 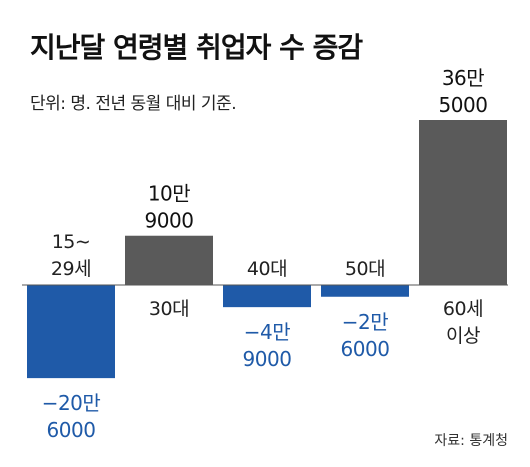 I want to click on source-note: 자료: 통계청, so click(x=471, y=441).